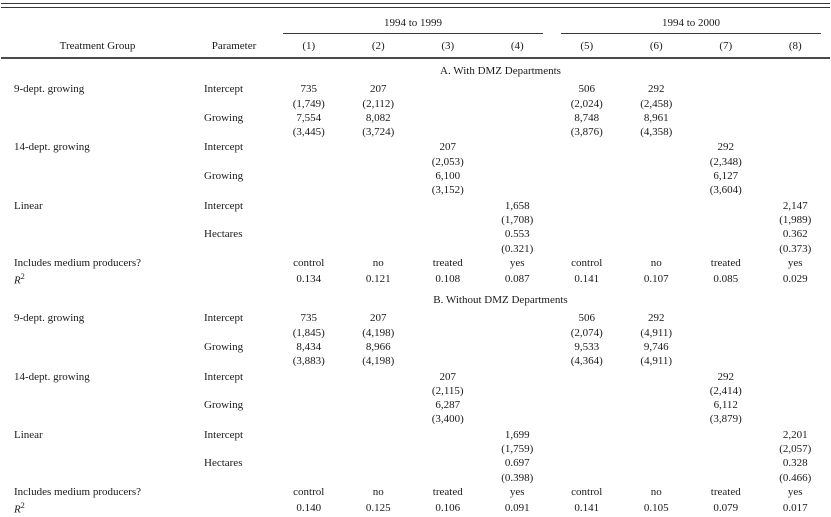 This screenshot has height=517, width=831. What do you see at coordinates (22, 506) in the screenshot?
I see `summary-label-sup: 2` at bounding box center [22, 506].